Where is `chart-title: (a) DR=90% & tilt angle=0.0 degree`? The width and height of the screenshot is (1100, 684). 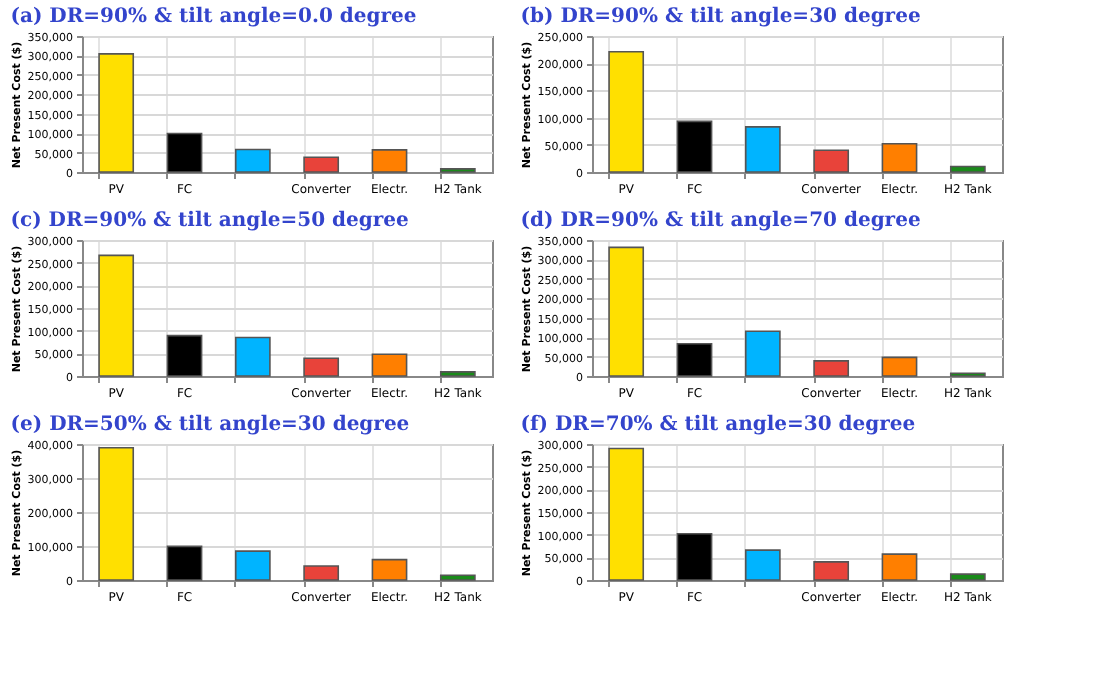 chart-title: (a) DR=90% & tilt angle=0.0 degree is located at coordinates (213, 17).